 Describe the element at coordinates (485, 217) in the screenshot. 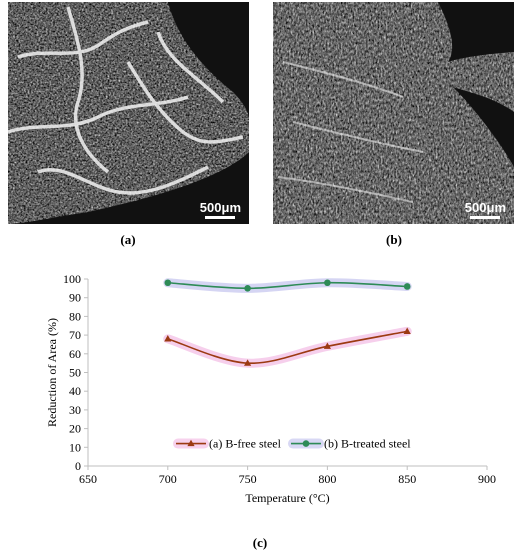

I see `scale-line-b` at that location.